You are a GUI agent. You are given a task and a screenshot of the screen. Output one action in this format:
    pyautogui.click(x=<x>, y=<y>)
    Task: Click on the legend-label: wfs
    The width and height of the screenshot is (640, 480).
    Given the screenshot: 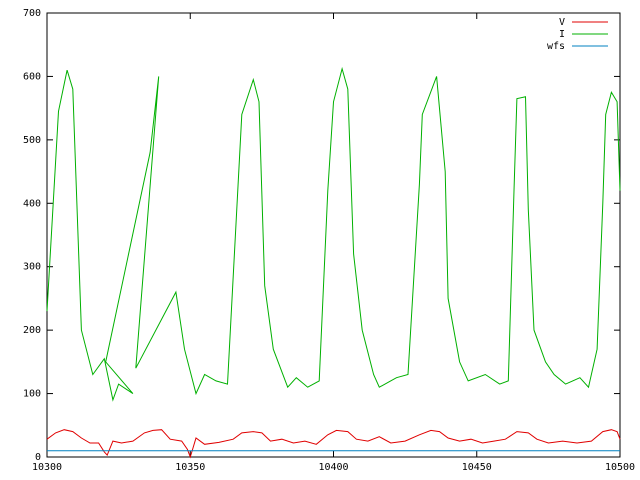 What is the action you would take?
    pyautogui.click(x=556, y=46)
    